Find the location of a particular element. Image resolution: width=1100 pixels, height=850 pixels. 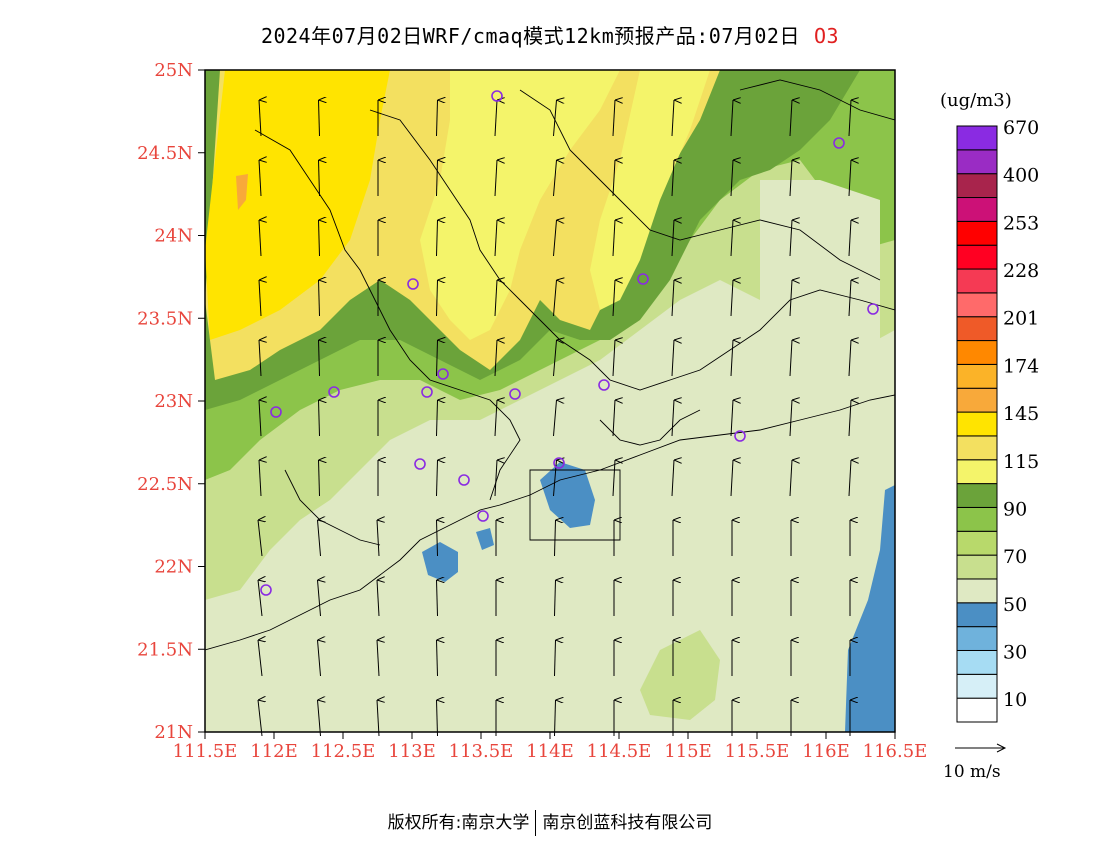

lat-tick-label: 21N is located at coordinates (173, 732).